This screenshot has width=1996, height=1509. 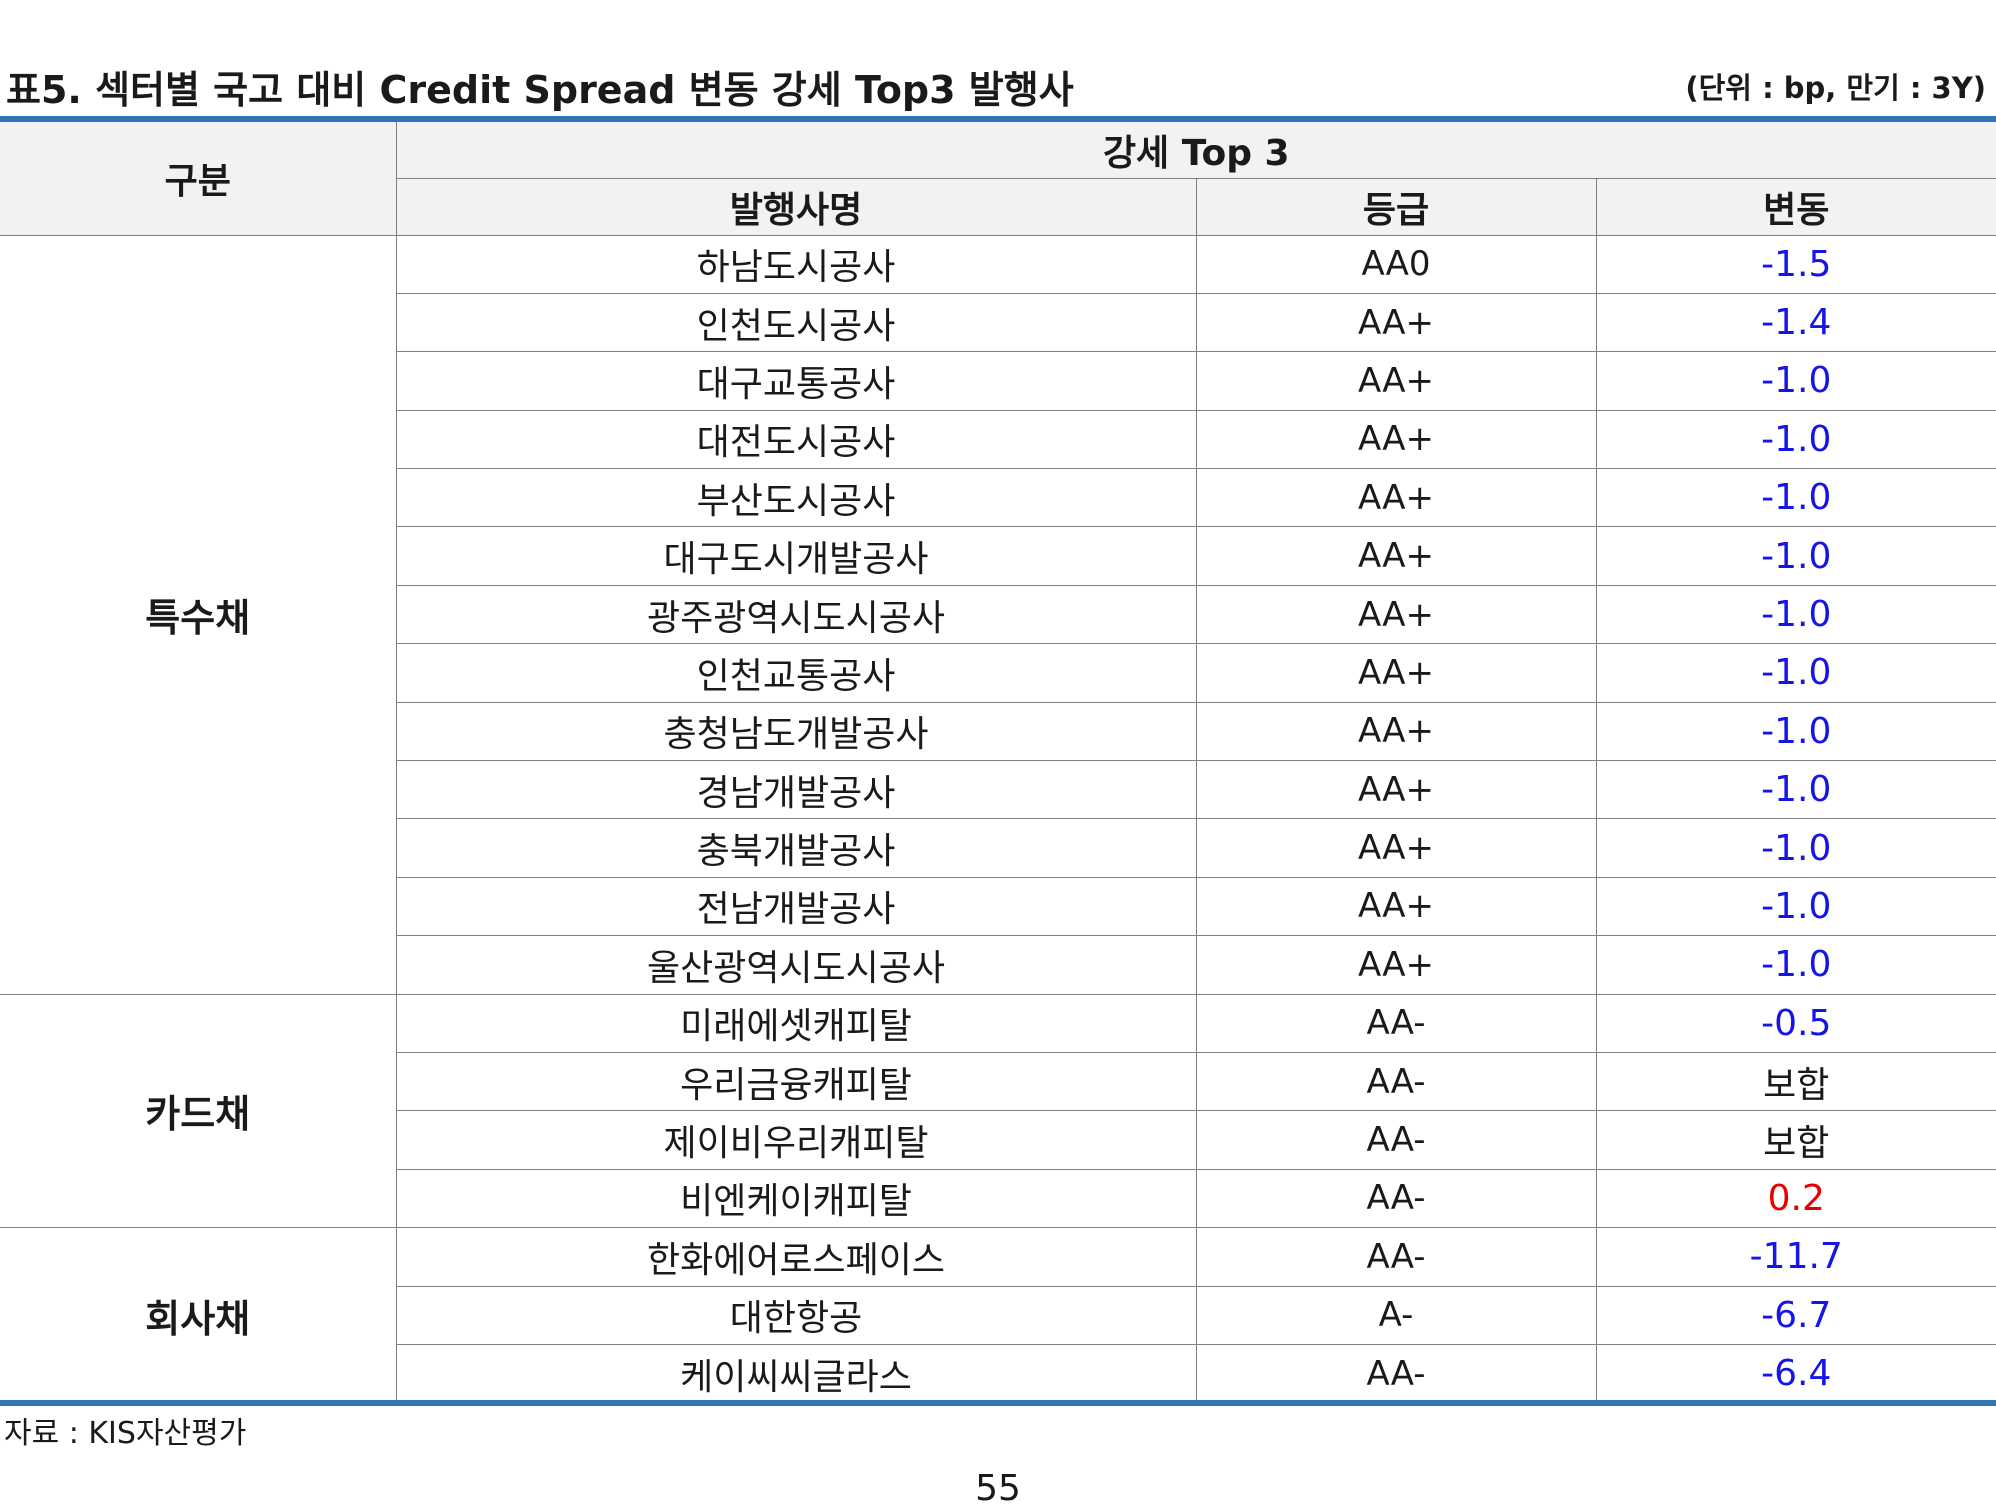 I want to click on issuer-cell: 비엔케이캐피탈, so click(x=796, y=1198).